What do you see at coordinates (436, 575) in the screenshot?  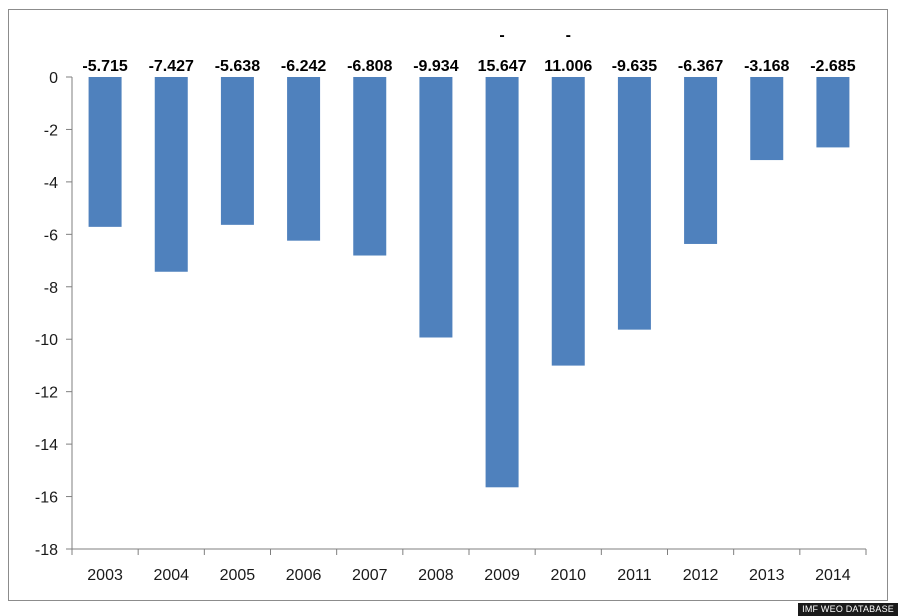 I see `x-tick-label: 2008` at bounding box center [436, 575].